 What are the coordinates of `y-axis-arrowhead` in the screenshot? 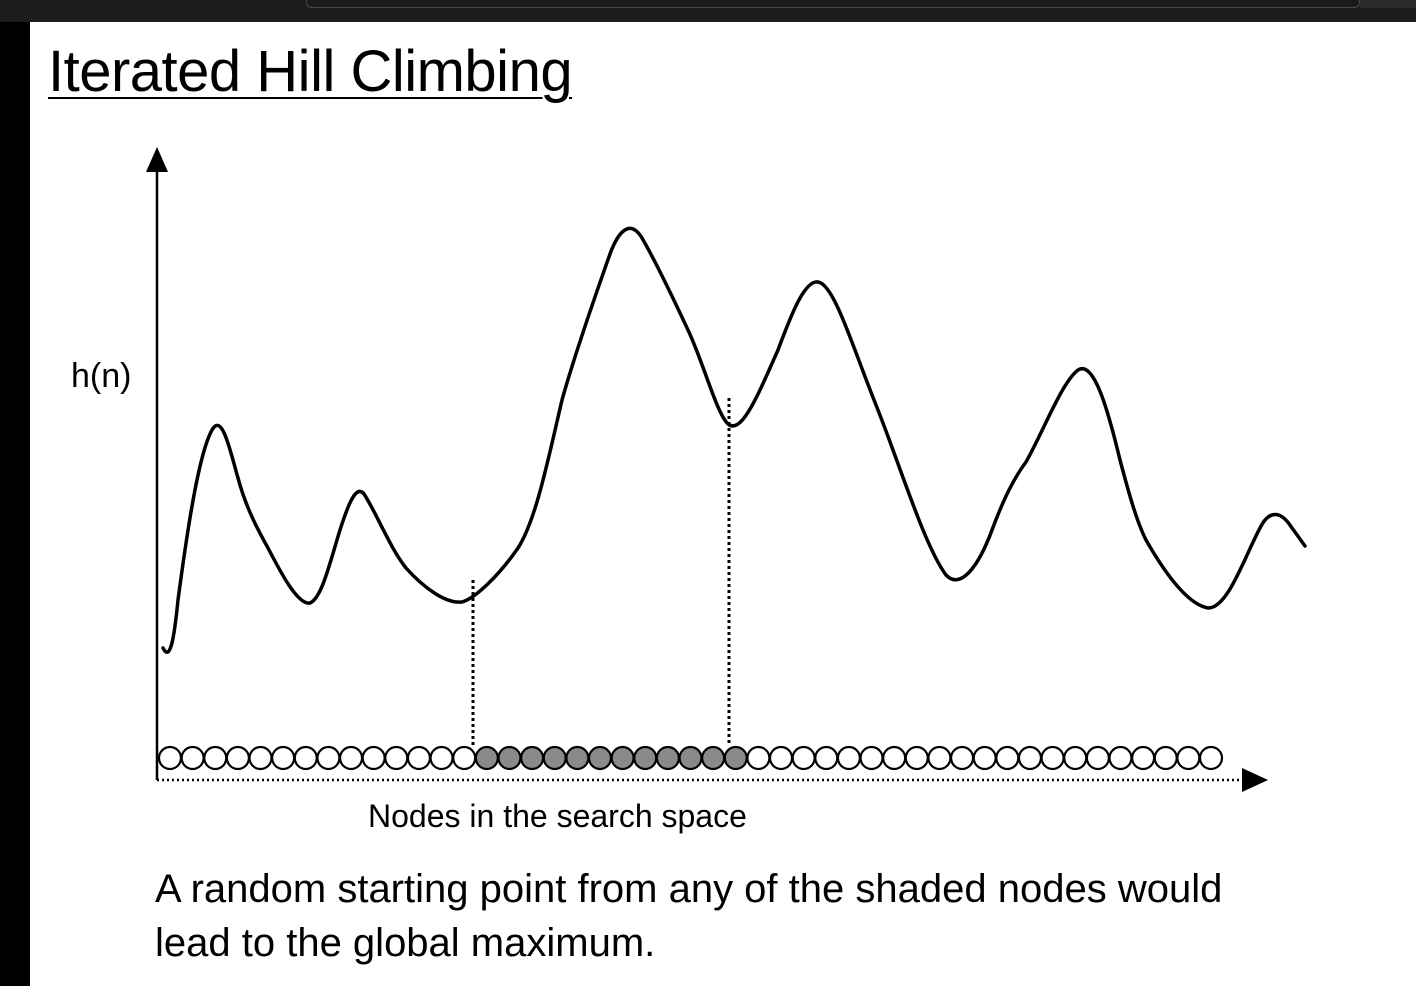 It's located at (157, 159).